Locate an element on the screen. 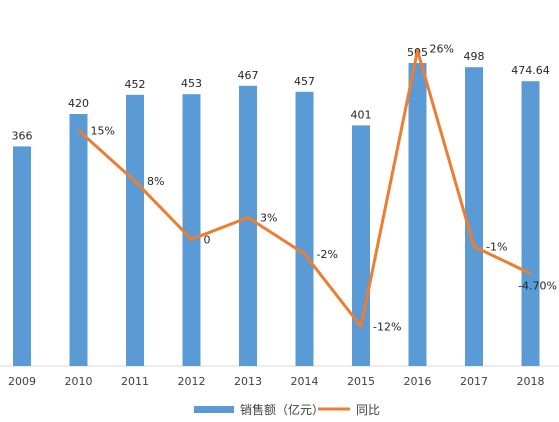  line-label-2012: 0 is located at coordinates (207, 239).